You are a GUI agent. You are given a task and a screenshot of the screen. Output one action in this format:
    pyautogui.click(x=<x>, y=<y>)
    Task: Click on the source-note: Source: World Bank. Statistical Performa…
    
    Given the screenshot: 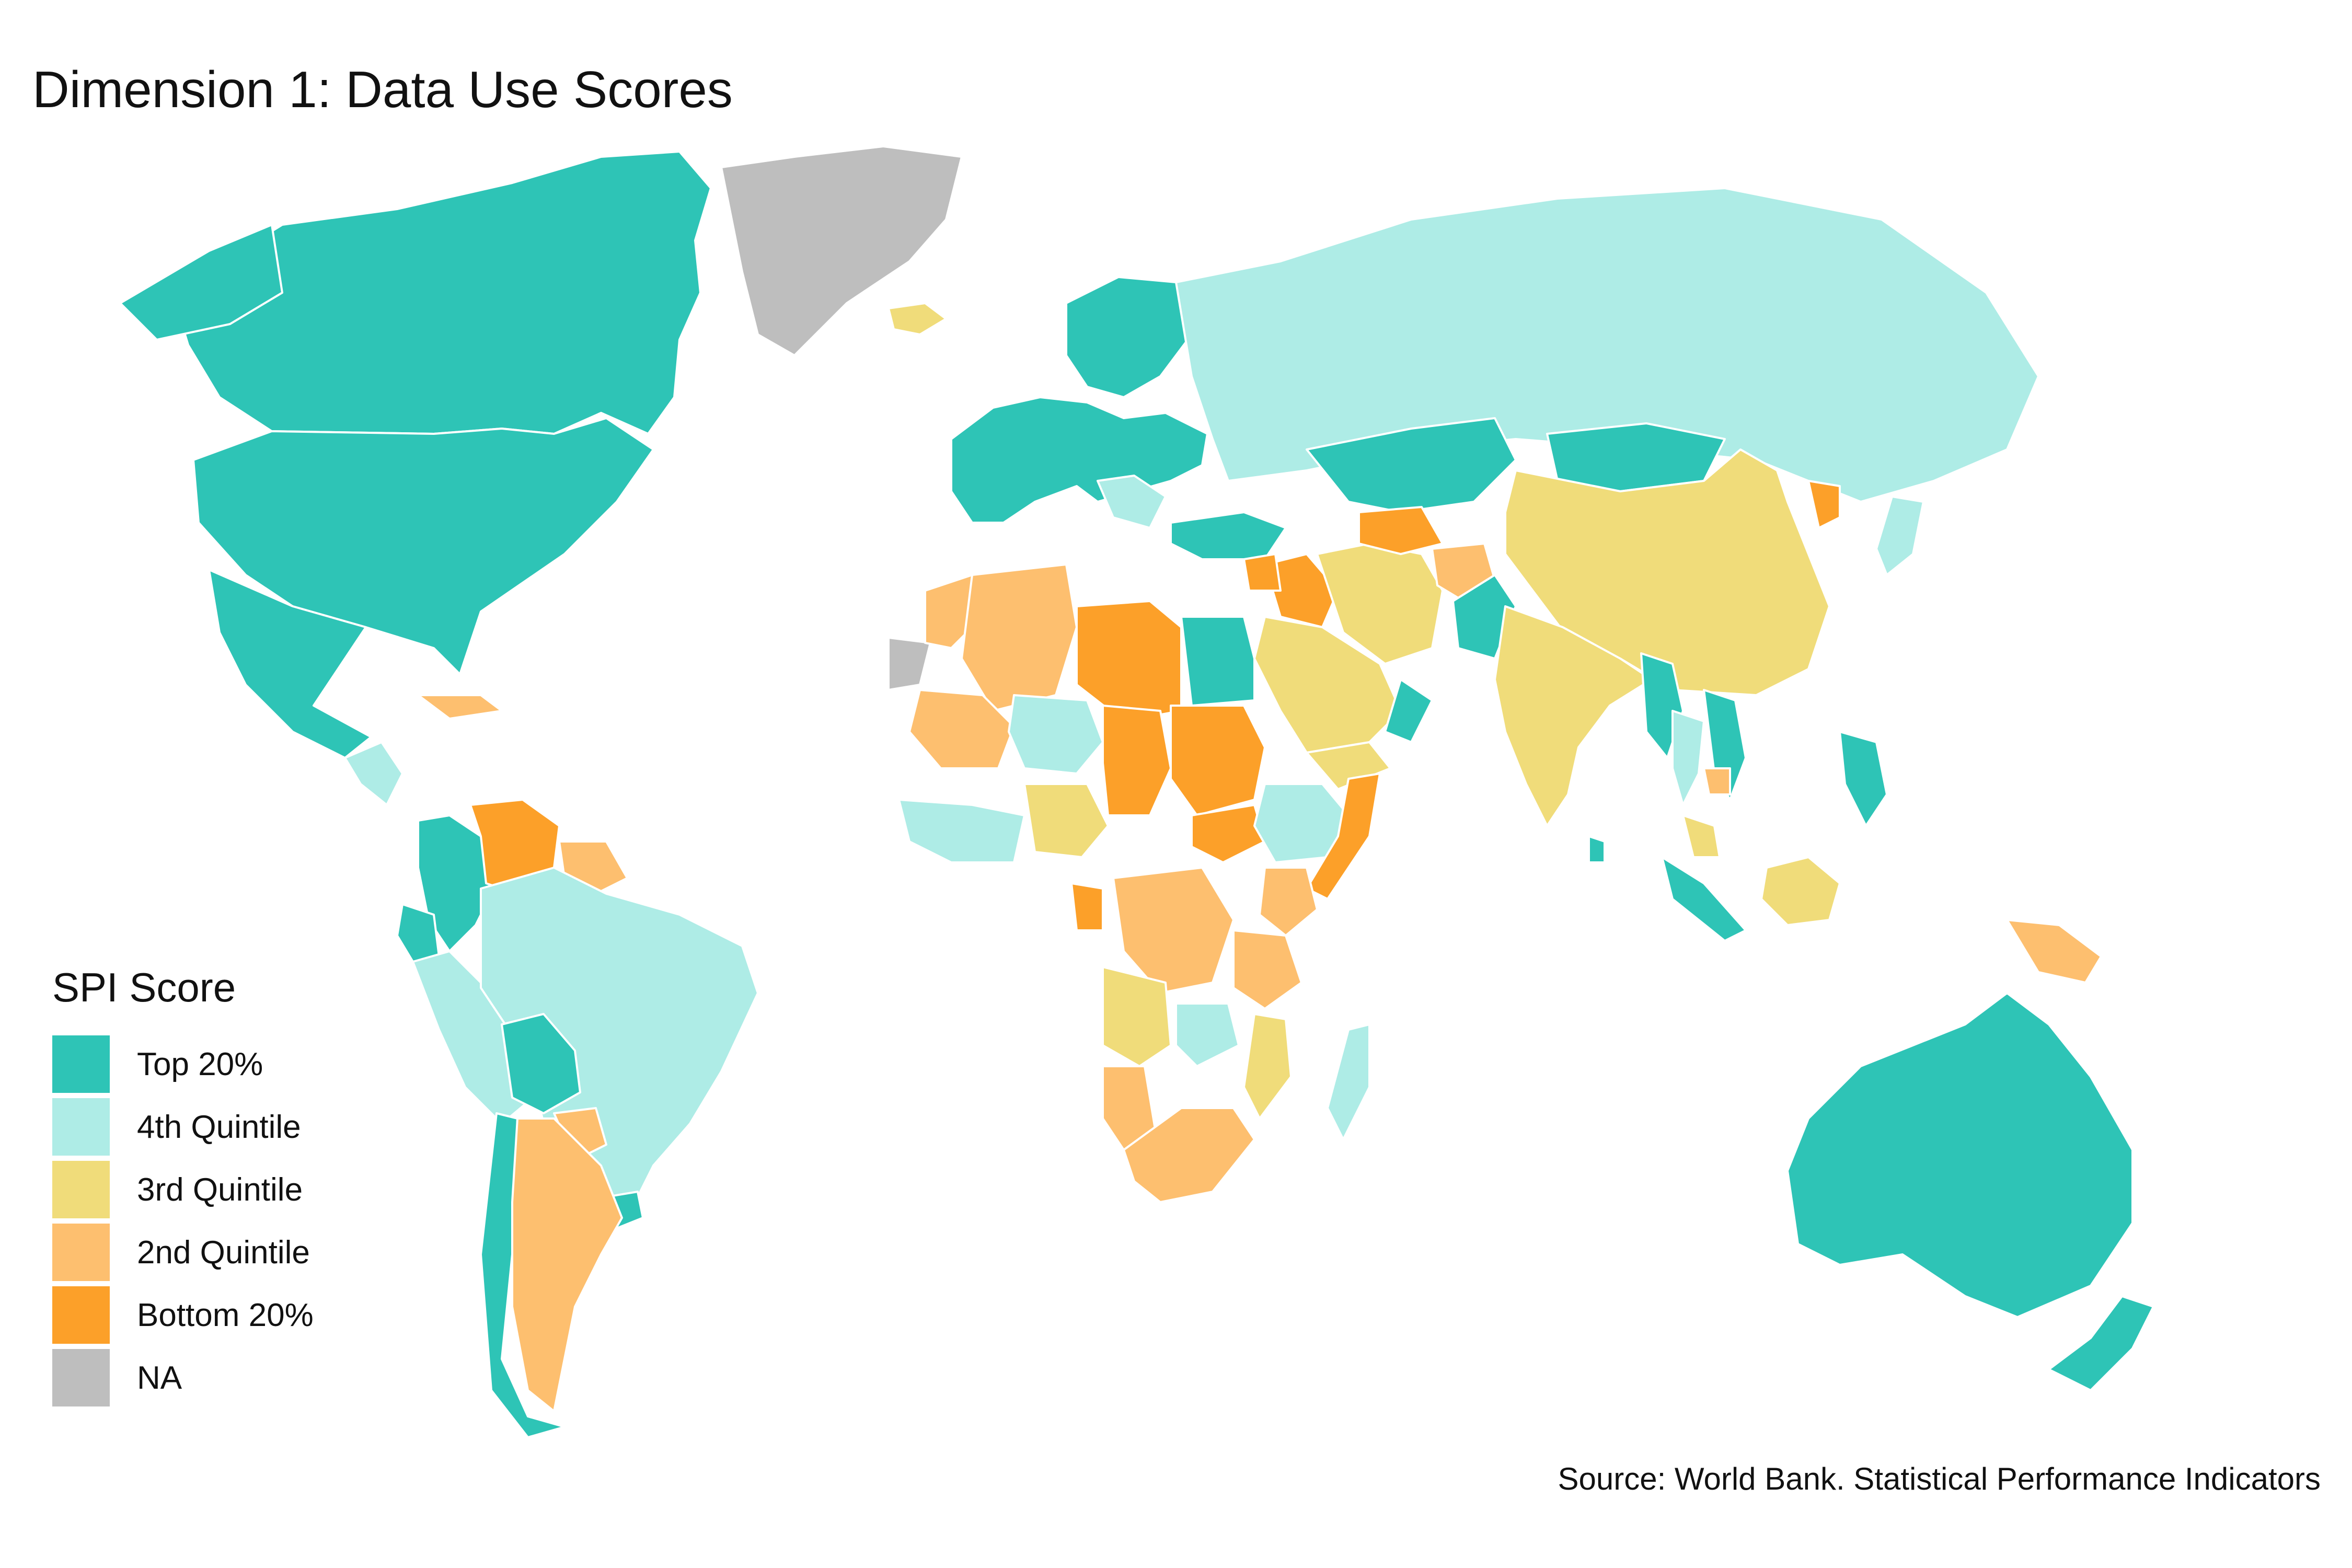 What is the action you would take?
    pyautogui.click(x=1939, y=1478)
    